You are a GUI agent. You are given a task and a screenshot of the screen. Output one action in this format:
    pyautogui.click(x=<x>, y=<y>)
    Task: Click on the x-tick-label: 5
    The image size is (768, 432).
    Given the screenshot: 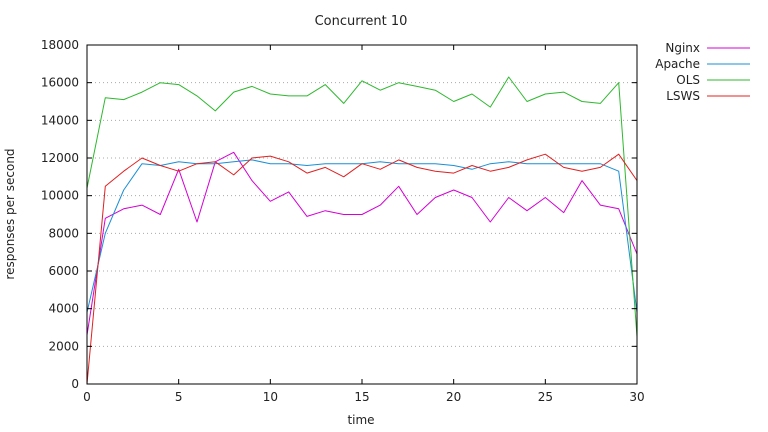 What is the action you would take?
    pyautogui.click(x=179, y=397)
    